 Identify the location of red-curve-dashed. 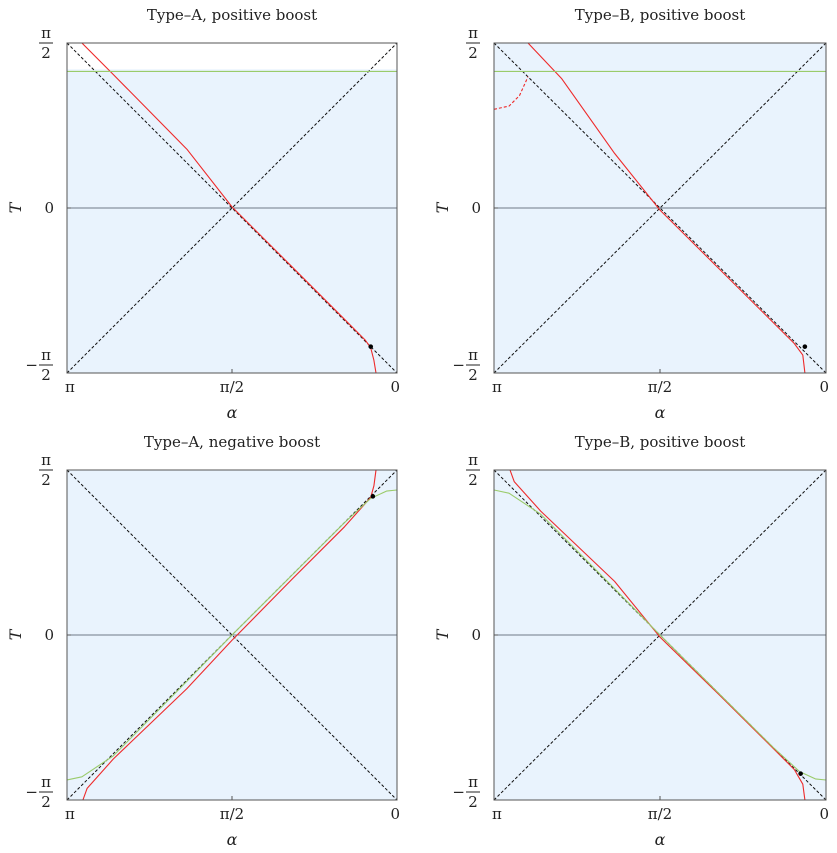
(511, 93).